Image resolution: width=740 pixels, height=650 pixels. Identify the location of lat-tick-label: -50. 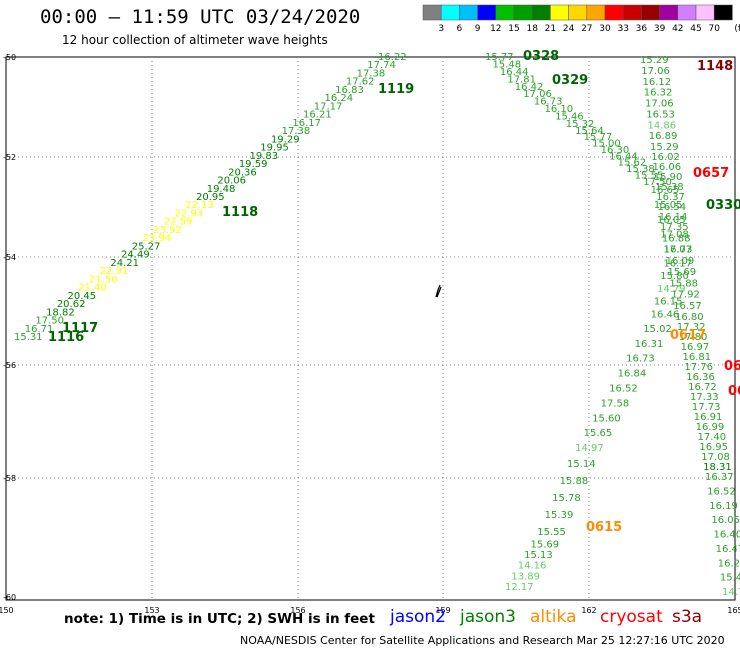
(9, 57).